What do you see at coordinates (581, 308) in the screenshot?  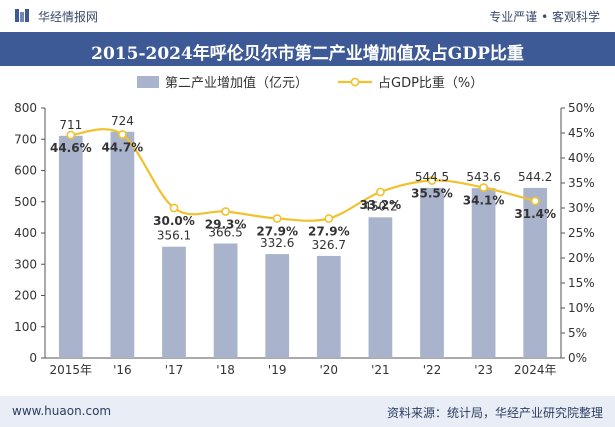 I see `y-right-tick-label: 10%` at bounding box center [581, 308].